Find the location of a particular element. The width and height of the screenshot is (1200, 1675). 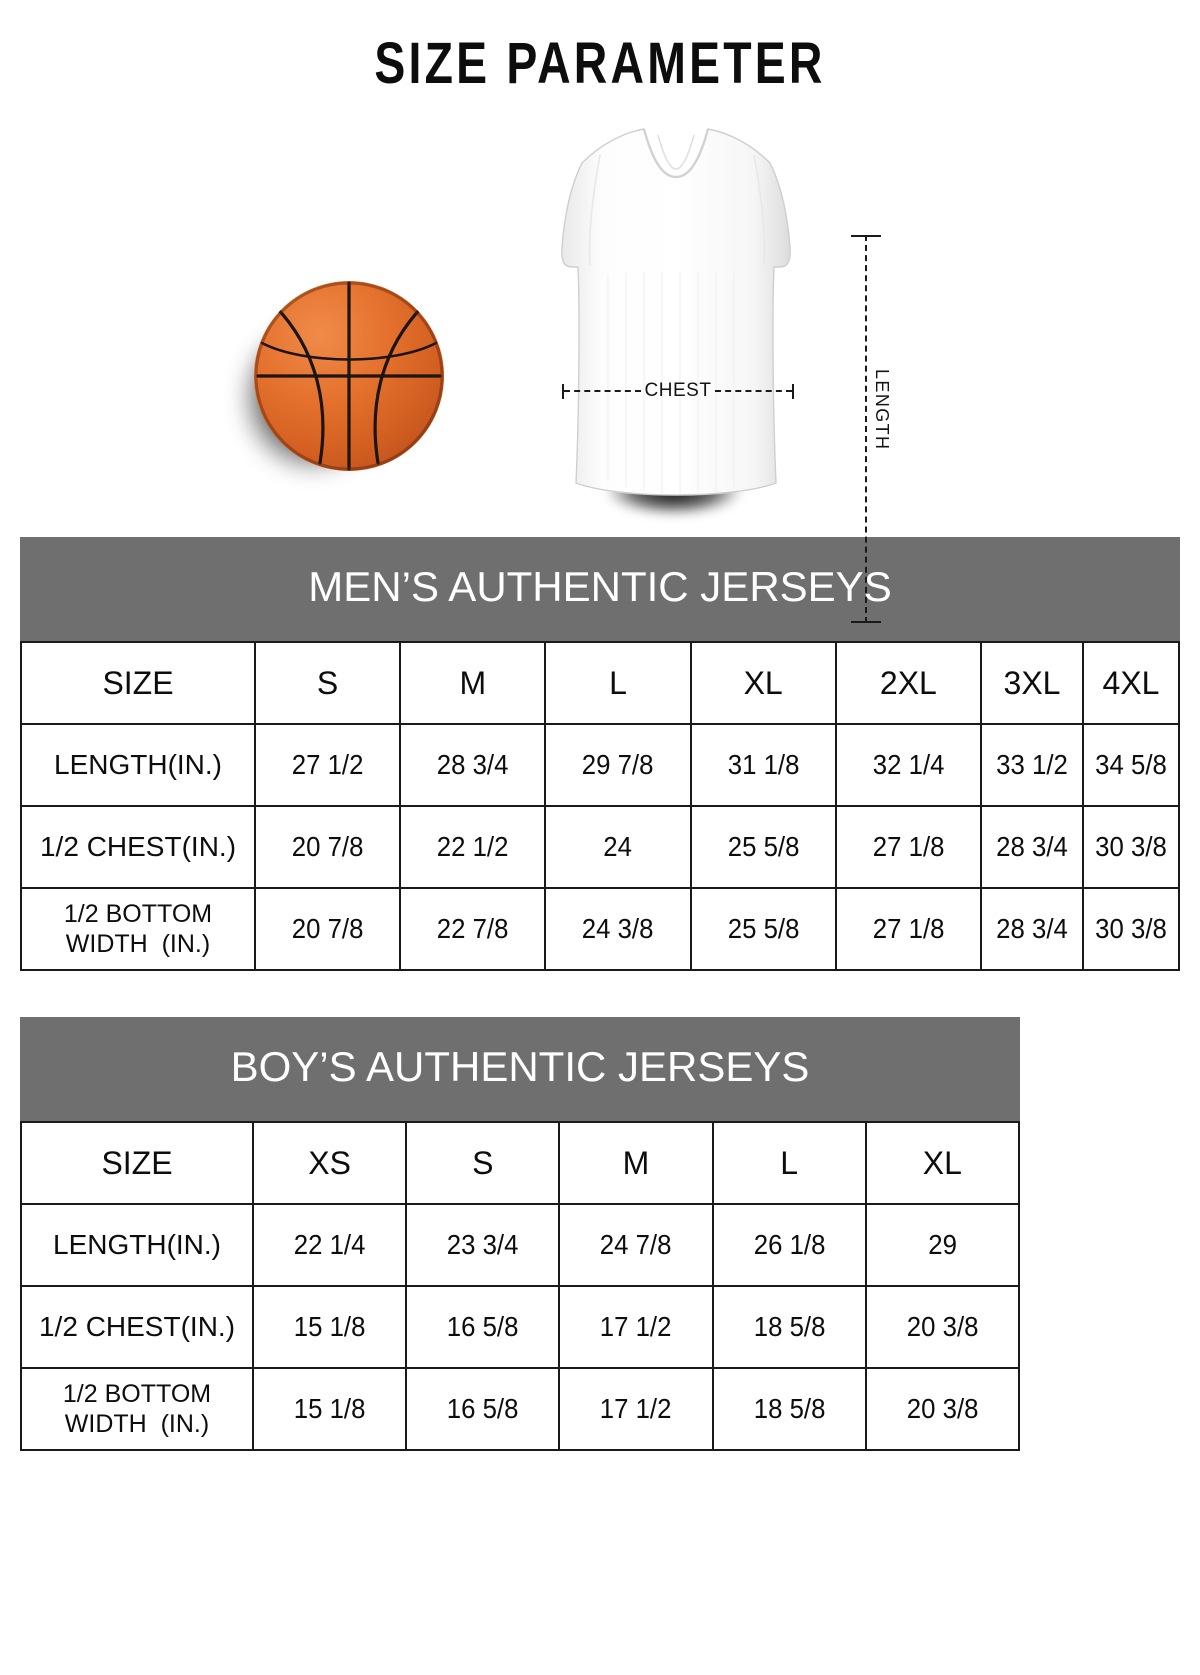

table-header-row: SIZE XS S M L XL is located at coordinates (520, 1163).